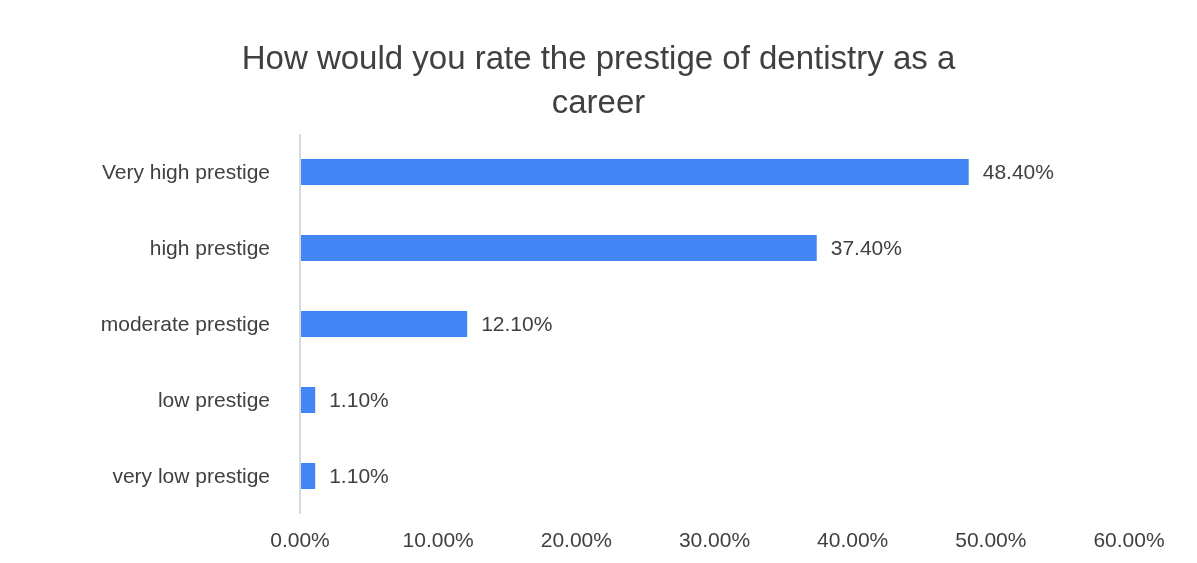  What do you see at coordinates (191, 476) in the screenshot?
I see `y-tick-label: very low prestige` at bounding box center [191, 476].